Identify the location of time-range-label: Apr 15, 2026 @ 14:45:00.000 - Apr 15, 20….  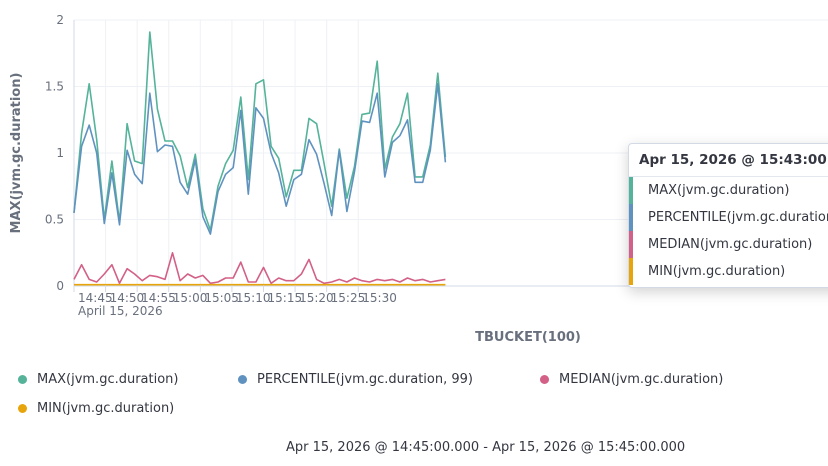
(486, 447).